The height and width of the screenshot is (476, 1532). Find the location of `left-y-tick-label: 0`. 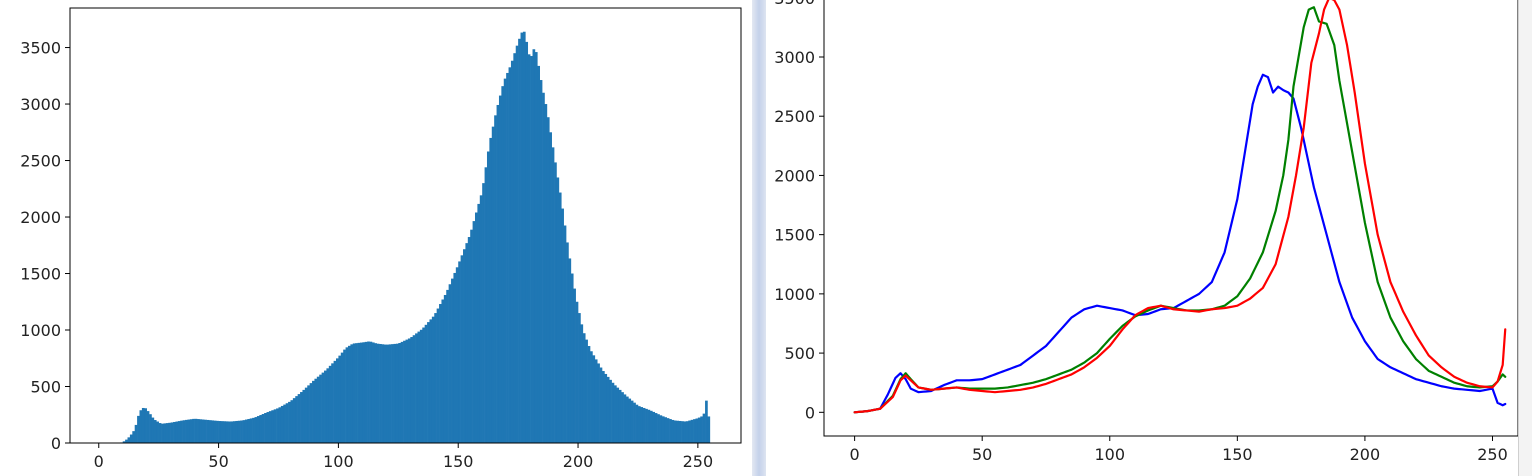

left-y-tick-label: 0 is located at coordinates (56, 443).